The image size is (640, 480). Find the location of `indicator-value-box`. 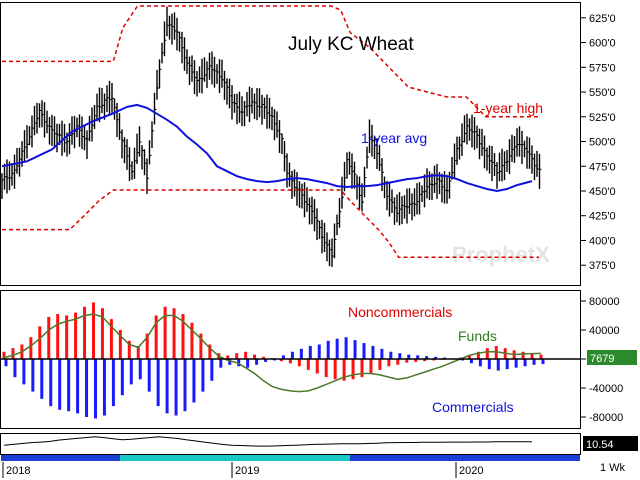

indicator-value-box is located at coordinates (610, 443).